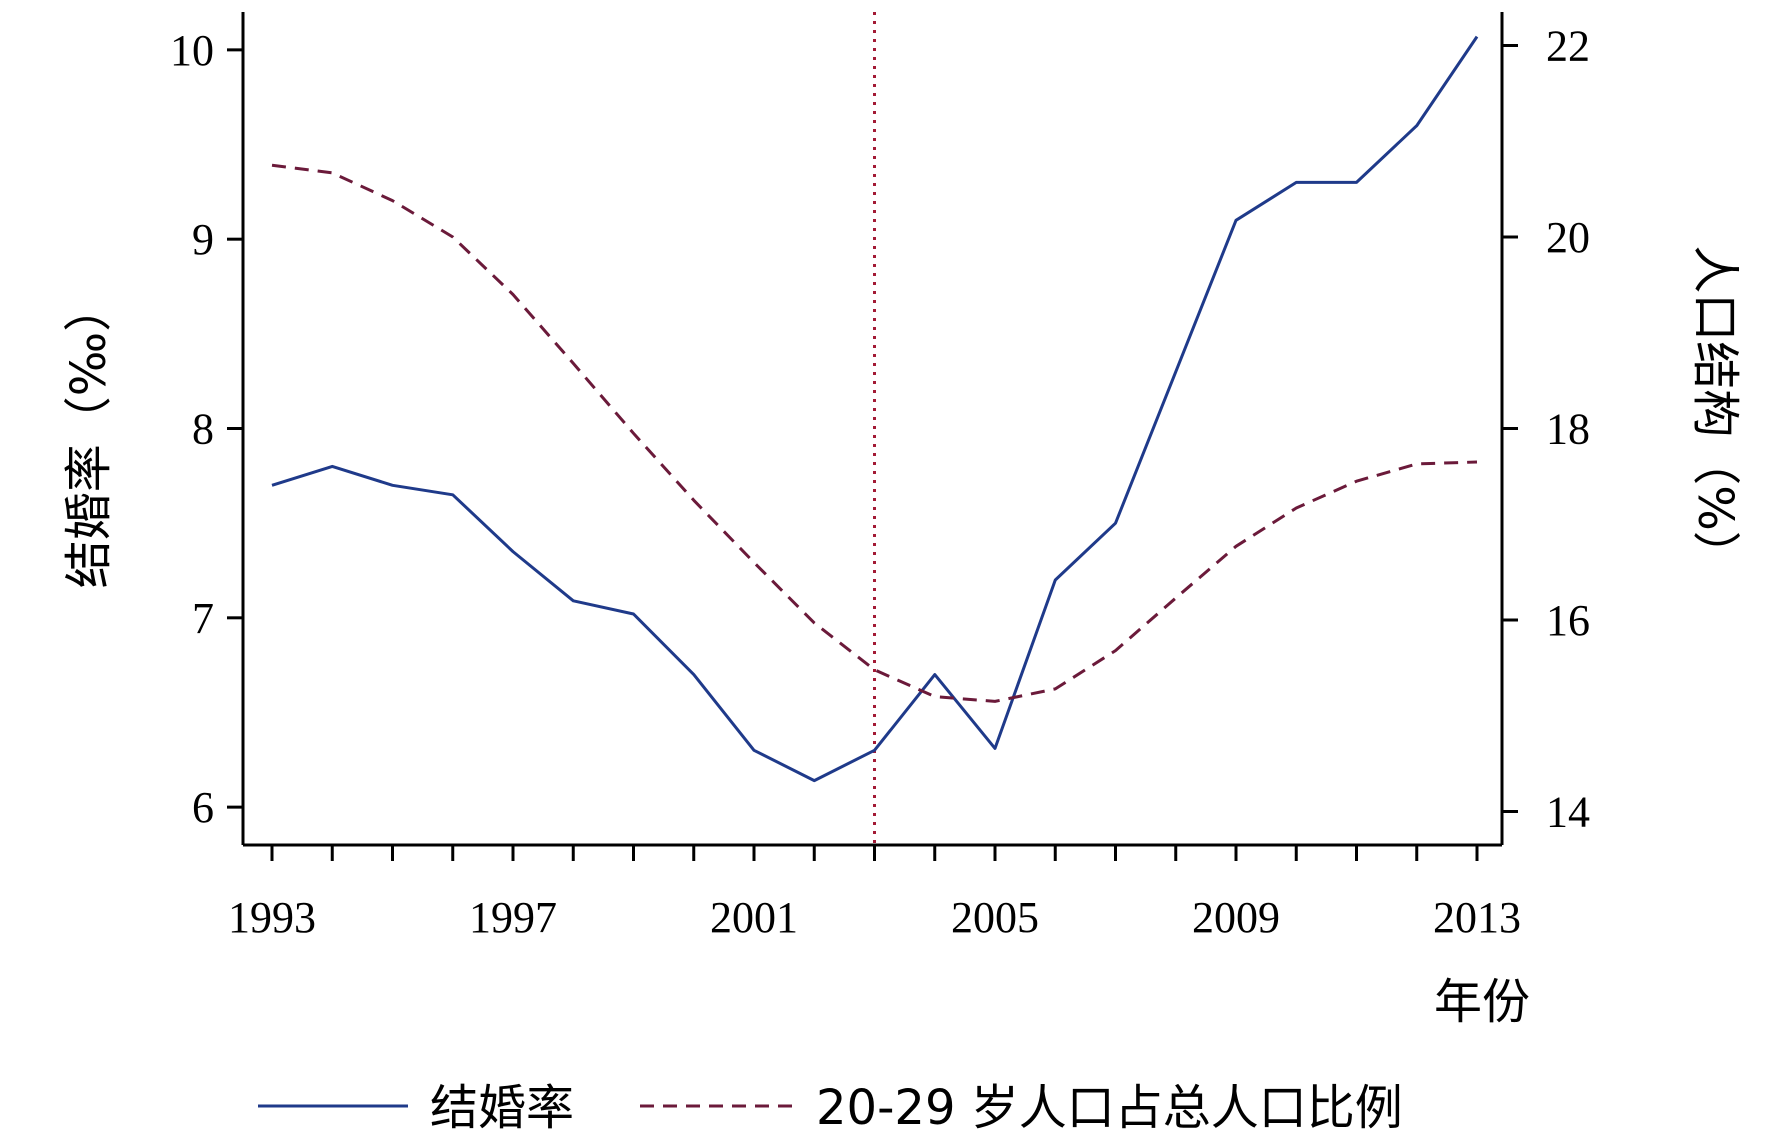 This screenshot has width=1772, height=1134. What do you see at coordinates (1482, 1002) in the screenshot?
I see `x-axis-title: 年份` at bounding box center [1482, 1002].